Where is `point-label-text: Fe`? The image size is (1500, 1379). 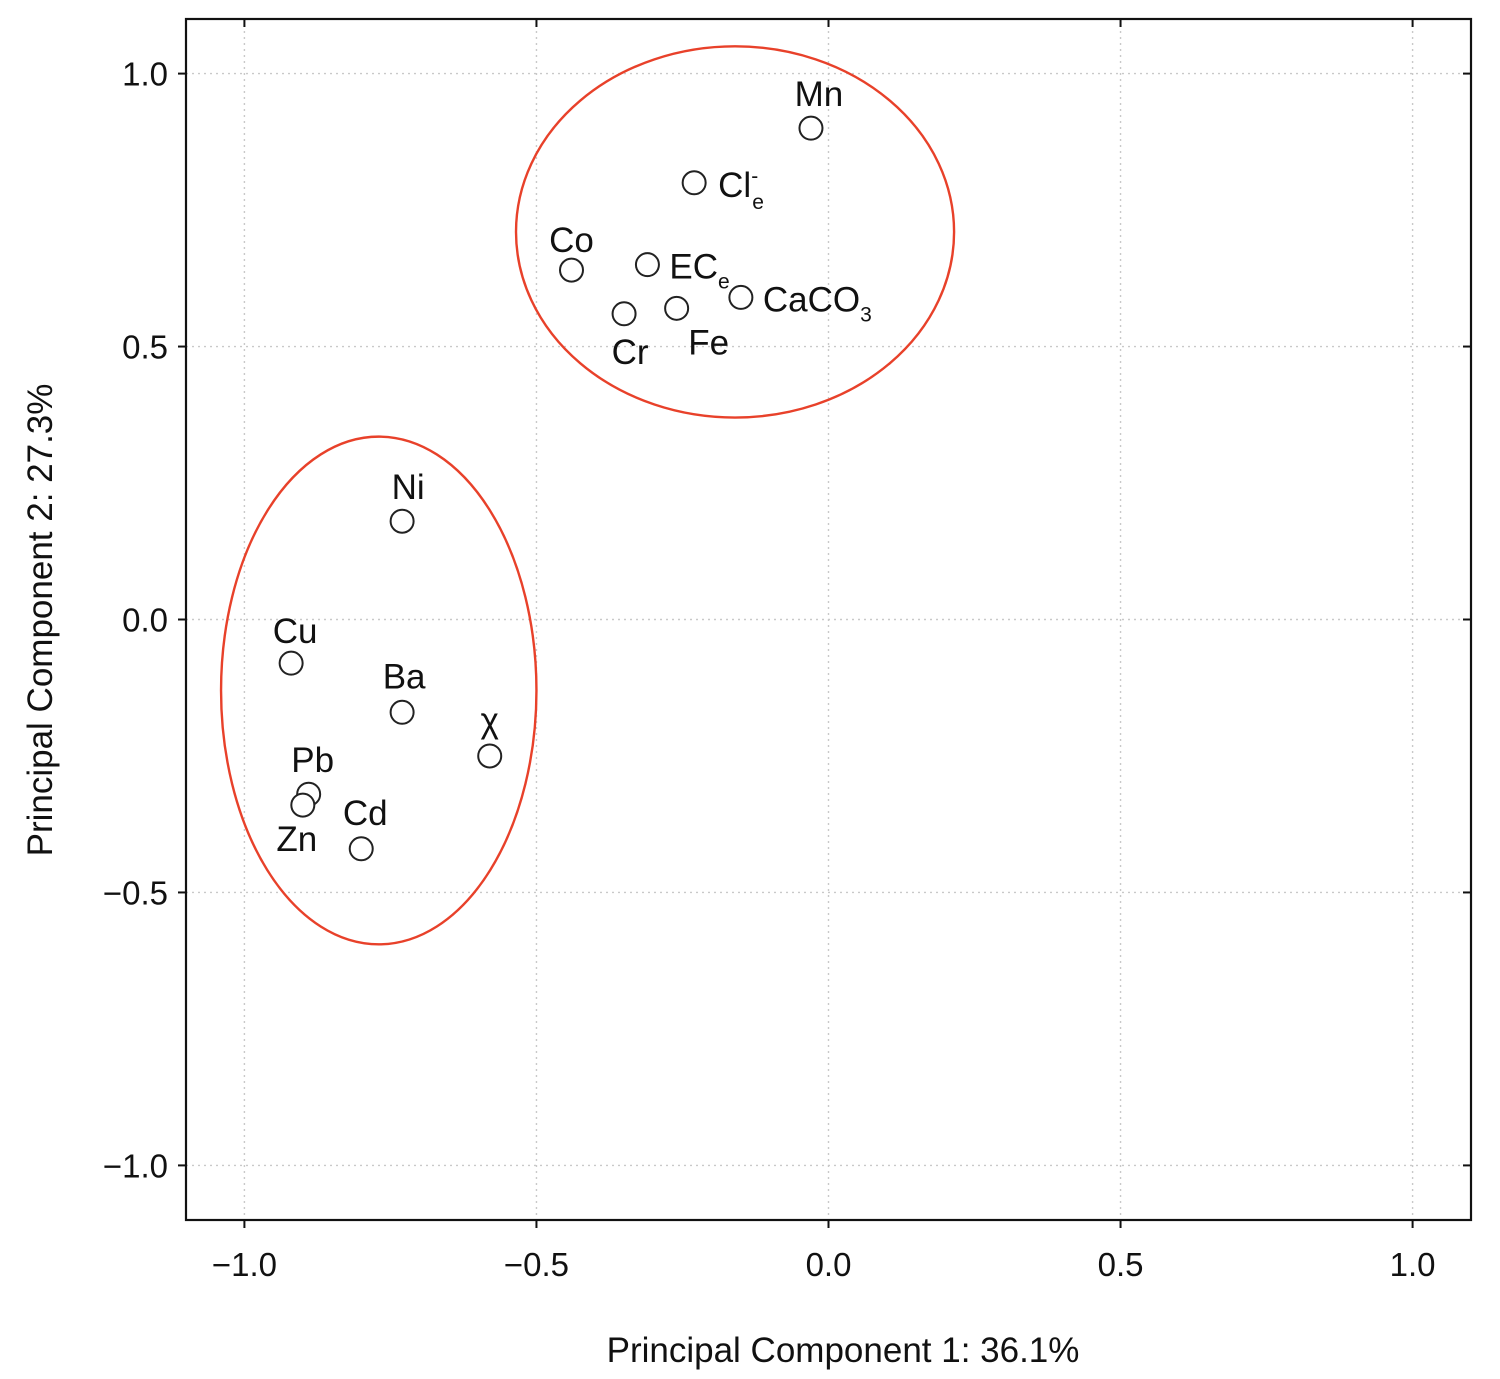 point-label-text: Fe is located at coordinates (708, 342).